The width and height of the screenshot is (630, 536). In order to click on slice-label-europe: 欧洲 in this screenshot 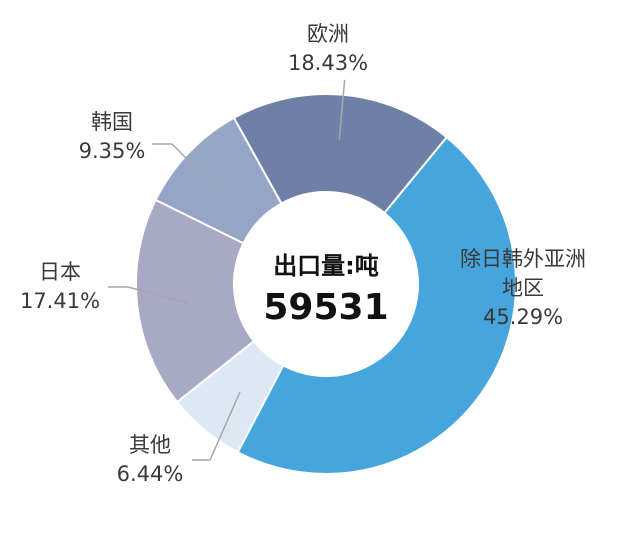, I will do `click(328, 34)`.